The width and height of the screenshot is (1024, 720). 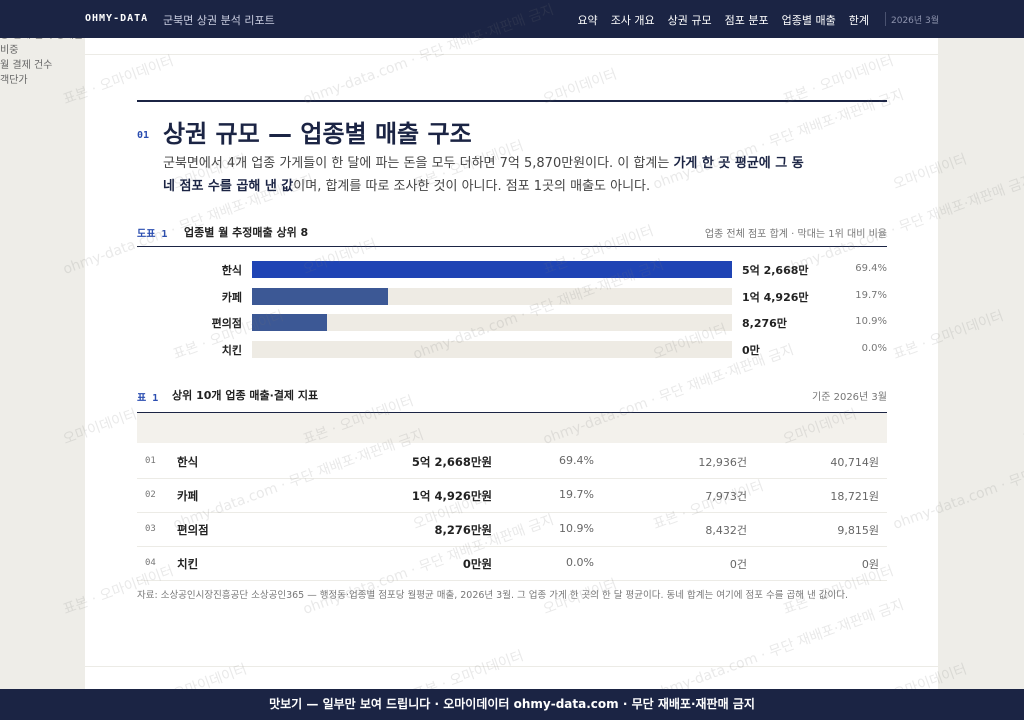 What do you see at coordinates (854, 496) in the screenshot?
I see `table-cell: 18,721원` at bounding box center [854, 496].